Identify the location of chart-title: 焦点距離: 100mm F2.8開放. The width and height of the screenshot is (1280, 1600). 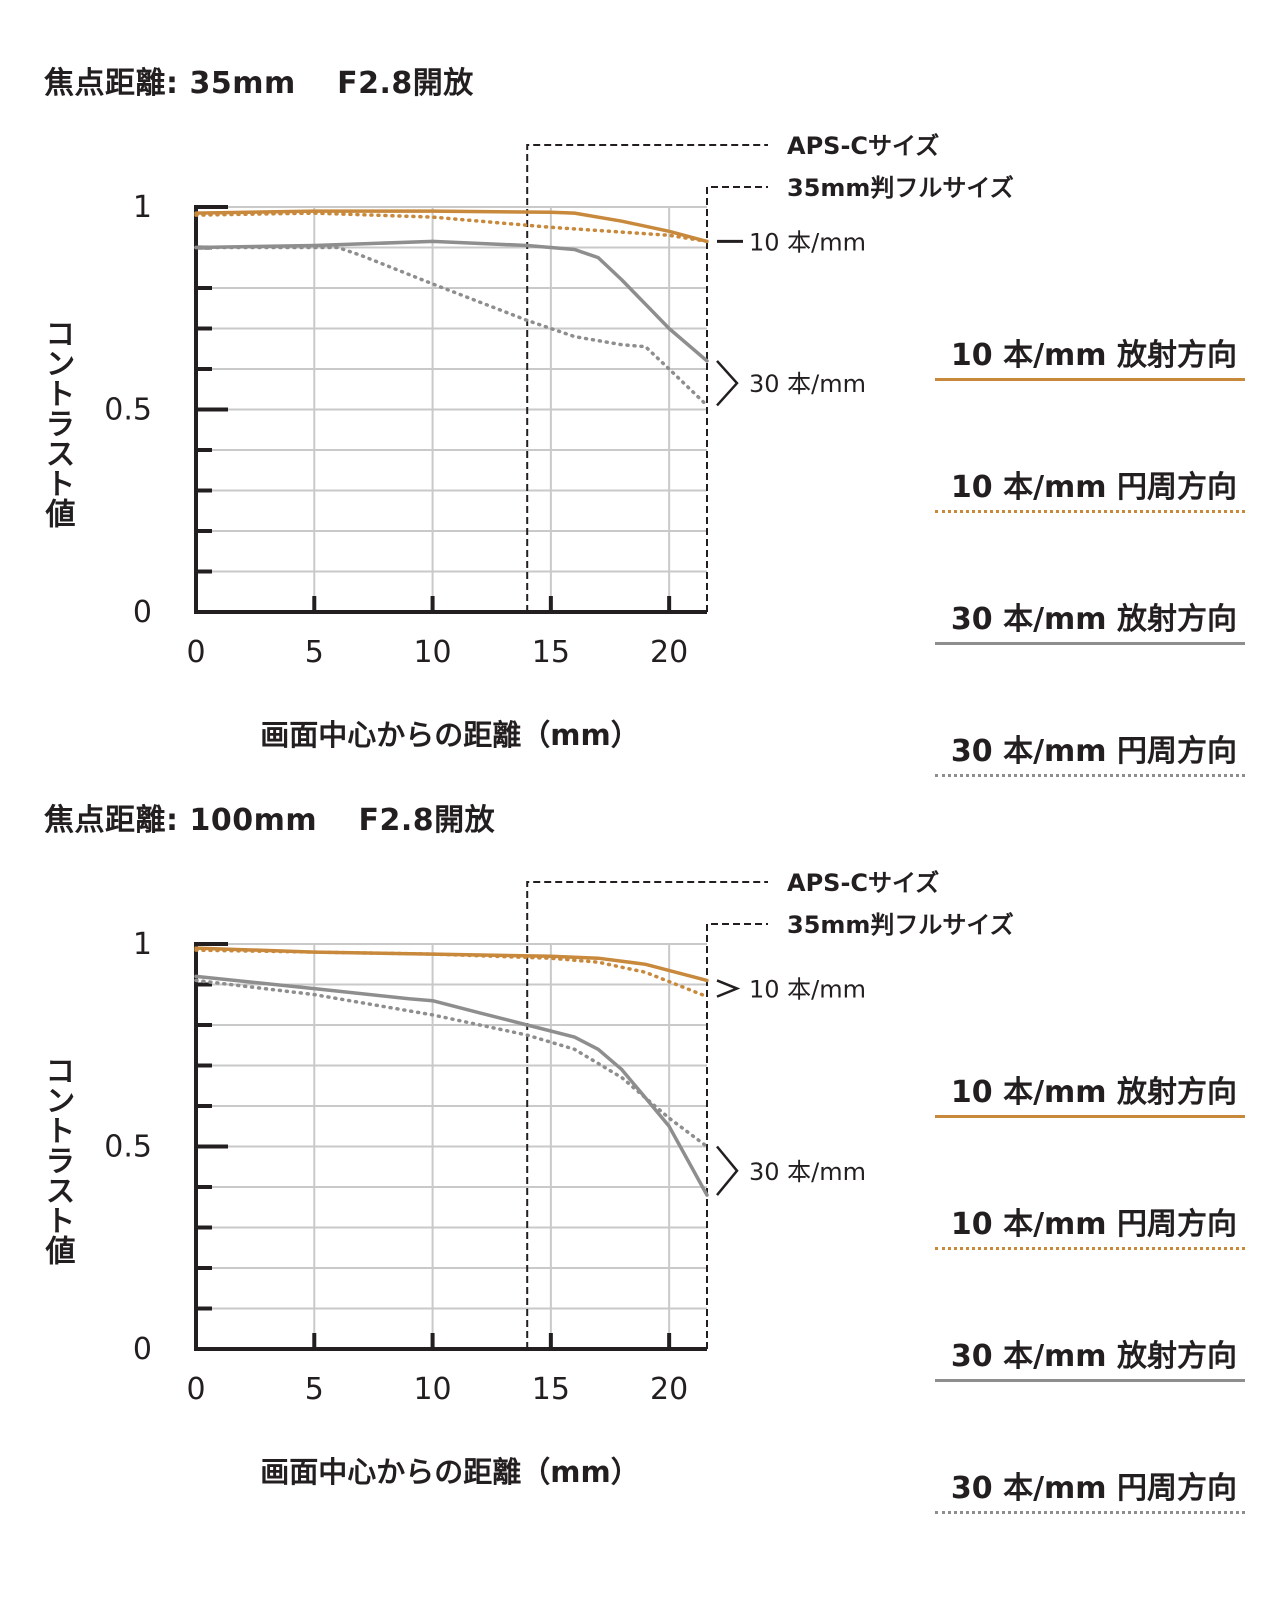
(270, 820).